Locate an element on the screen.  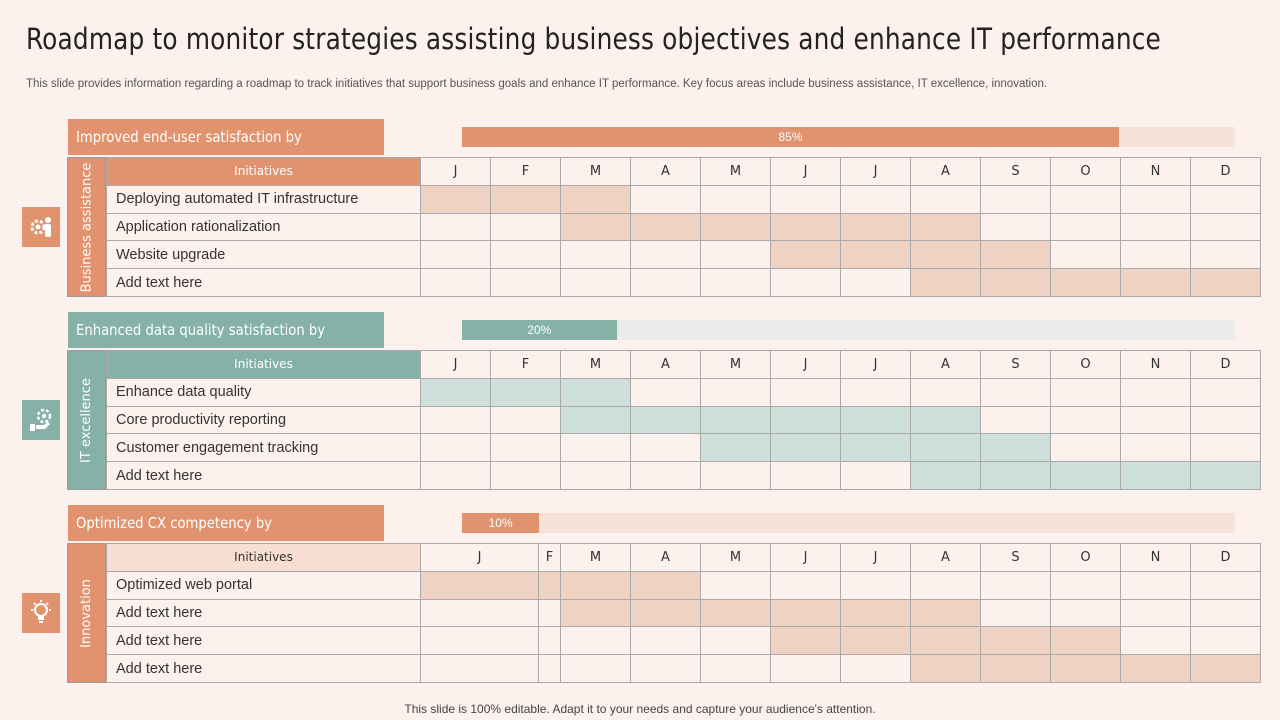
hand-gear-icon is located at coordinates (41, 420).